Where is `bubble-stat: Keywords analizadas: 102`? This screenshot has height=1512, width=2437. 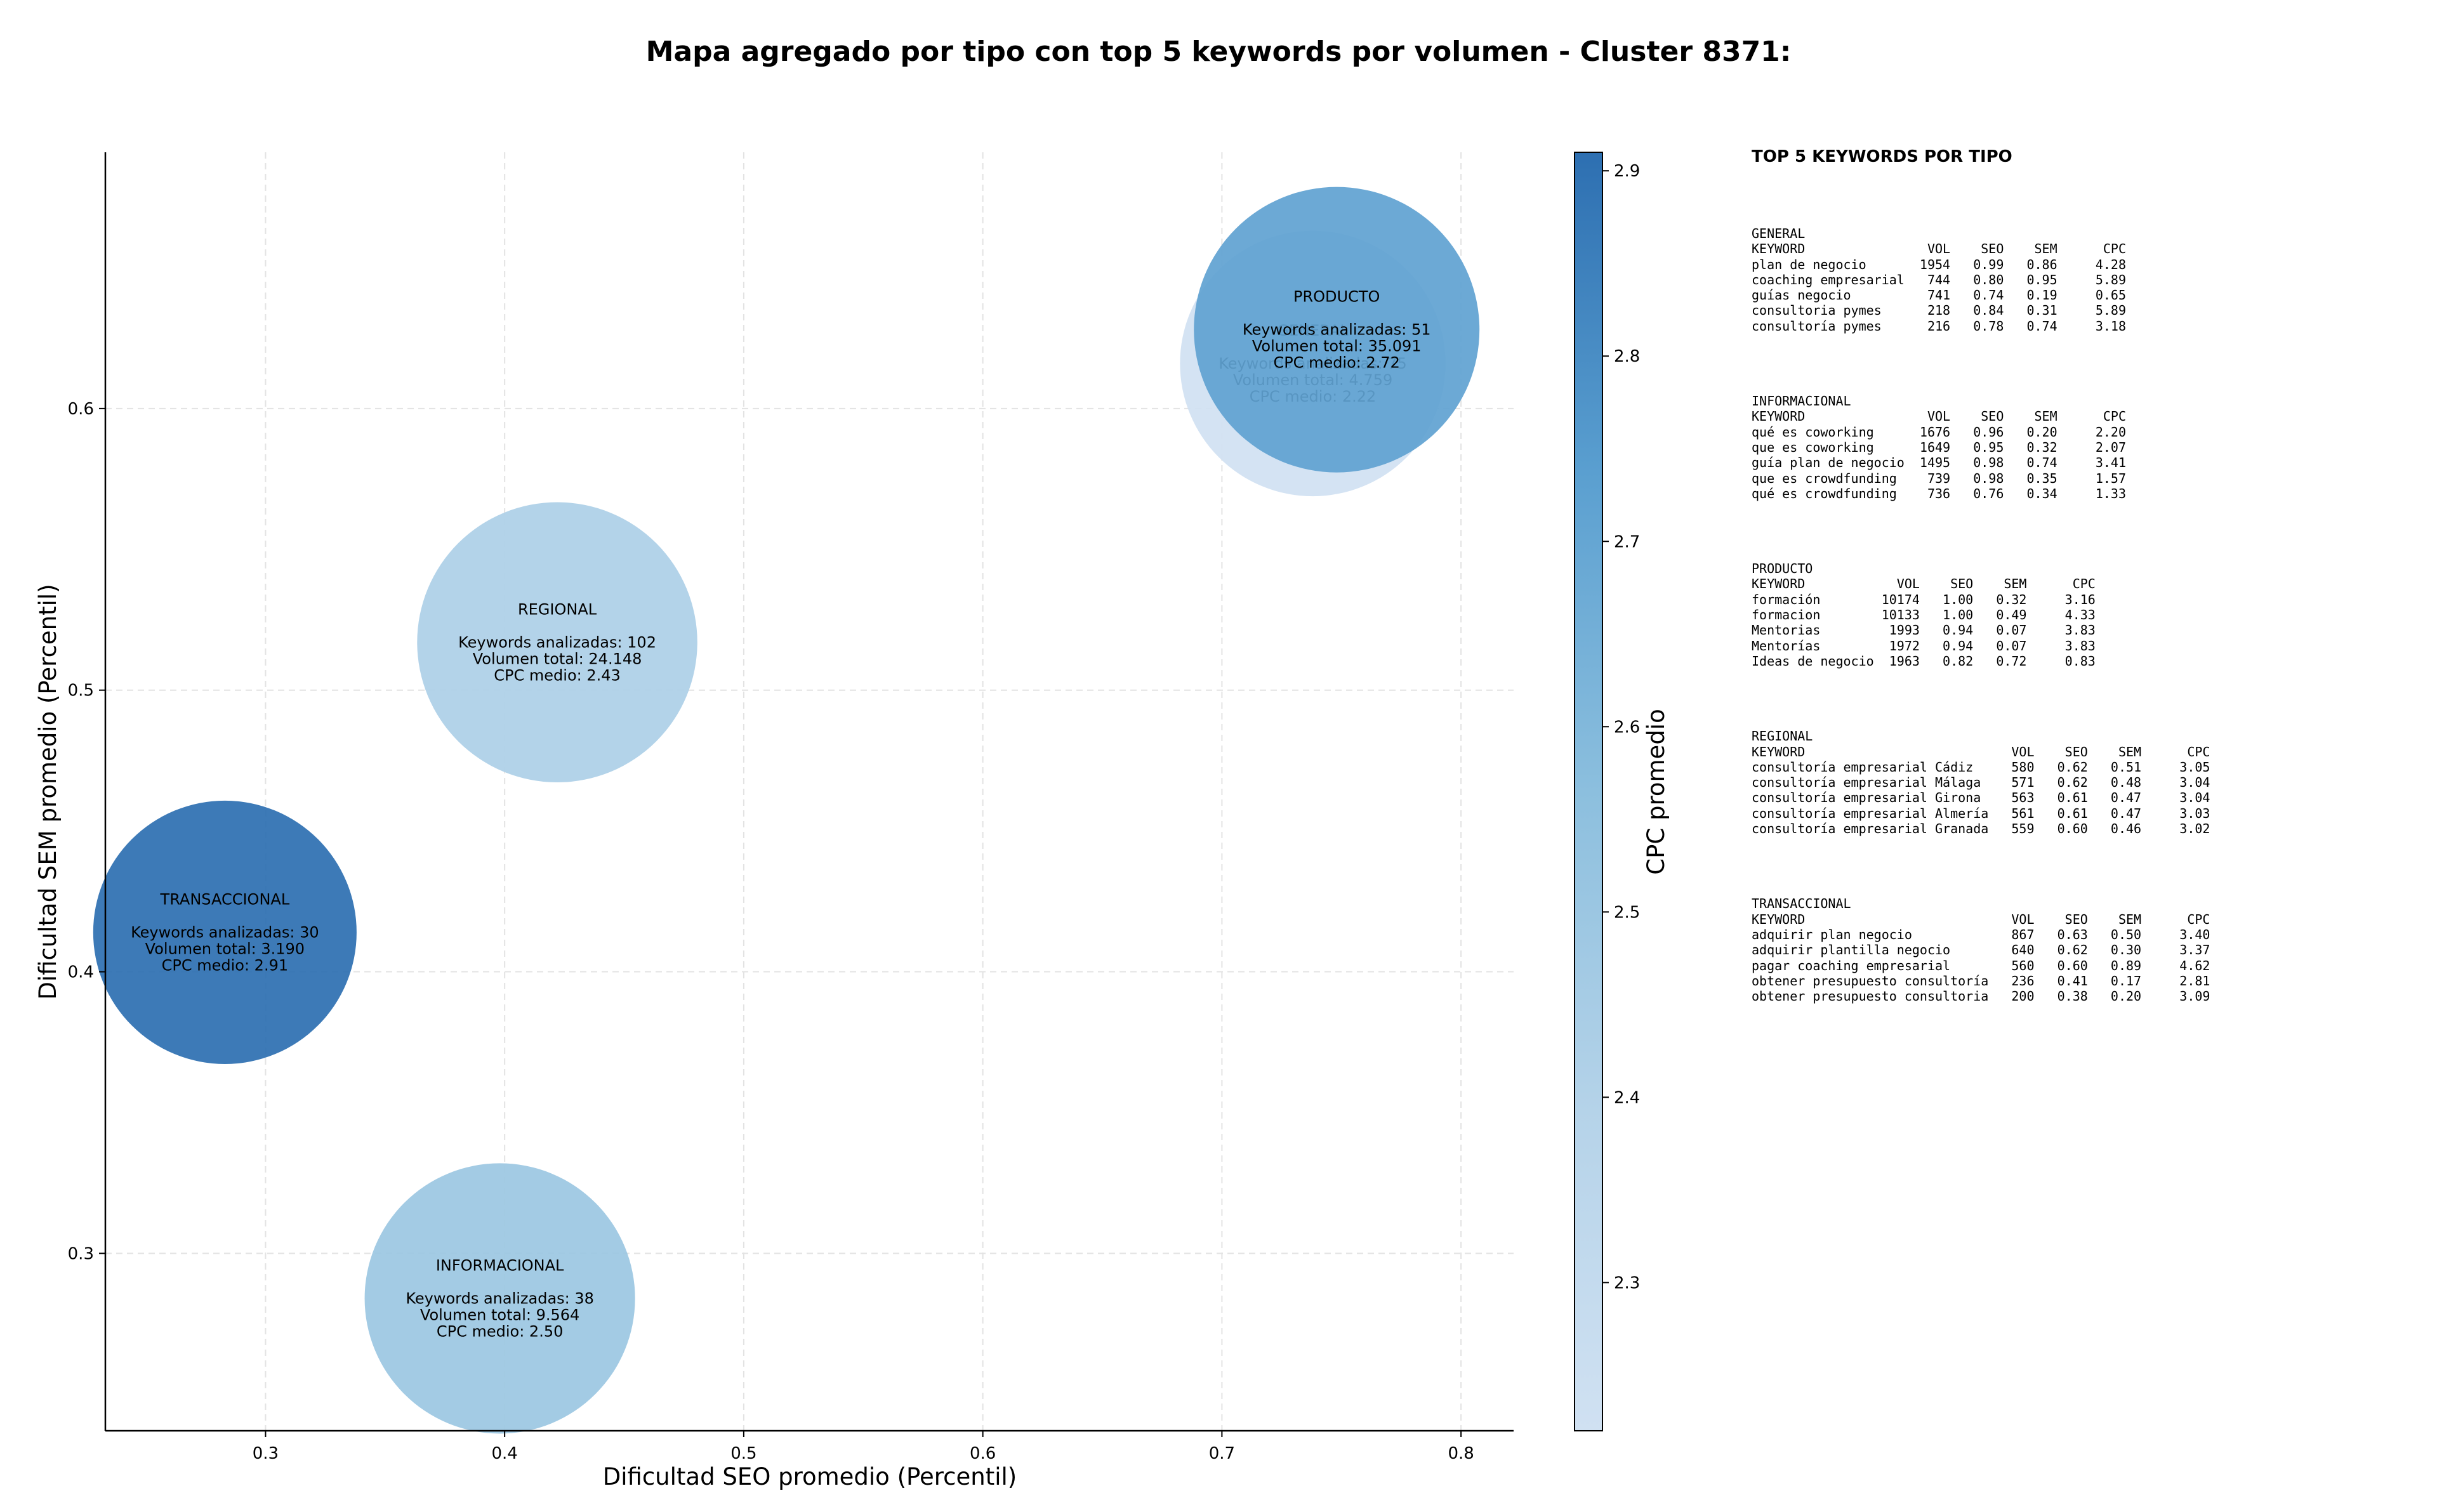
bubble-stat: Keywords analizadas: 102 is located at coordinates (557, 642).